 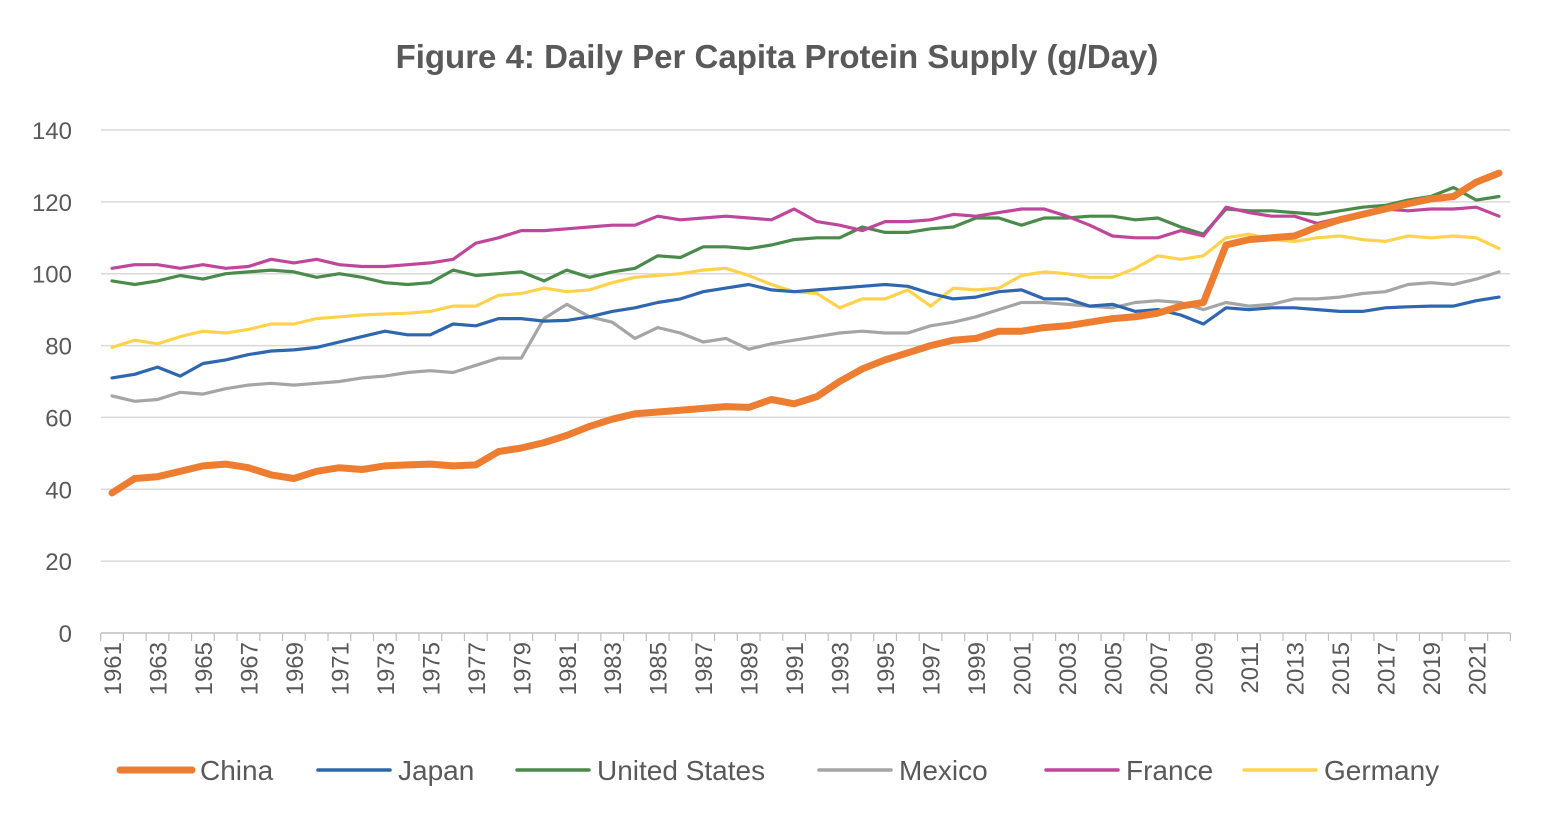 I want to click on series-line-france, so click(x=805, y=237).